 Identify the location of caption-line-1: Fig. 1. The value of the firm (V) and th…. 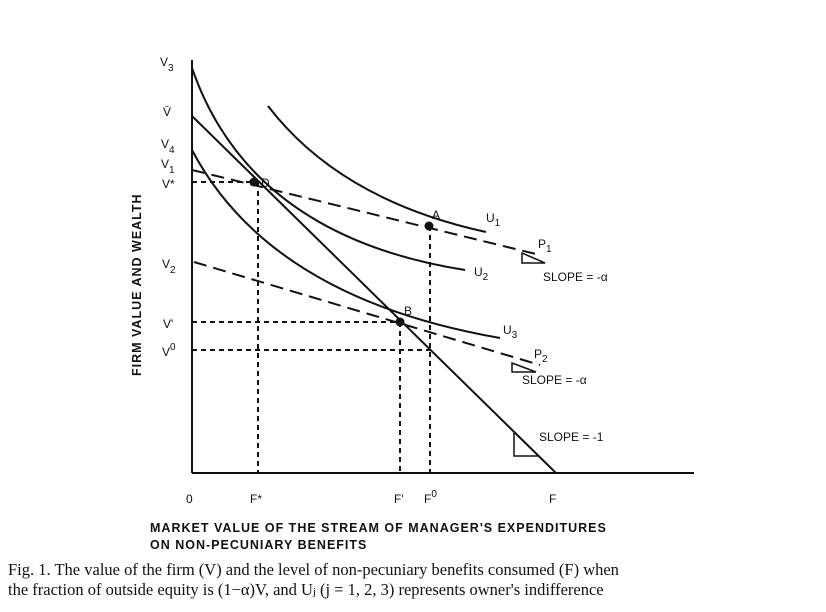
(313, 569).